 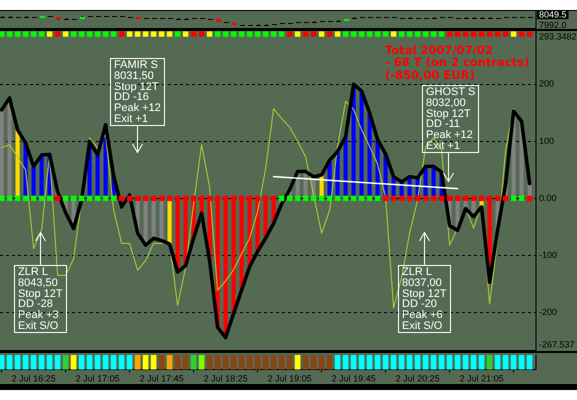 What do you see at coordinates (137, 92) in the screenshot?
I see `annotation: FAMIR S 8031,50 Stop 12T DD -16 Peak +12 Exit +1` at bounding box center [137, 92].